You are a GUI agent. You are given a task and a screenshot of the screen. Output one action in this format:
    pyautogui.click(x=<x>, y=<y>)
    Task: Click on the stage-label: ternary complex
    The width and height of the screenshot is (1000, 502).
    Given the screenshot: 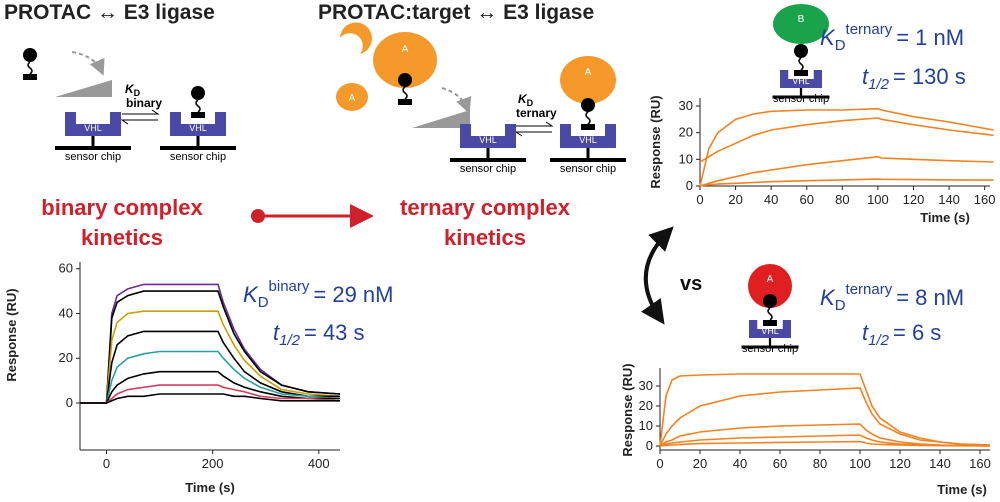 What is the action you would take?
    pyautogui.click(x=485, y=207)
    